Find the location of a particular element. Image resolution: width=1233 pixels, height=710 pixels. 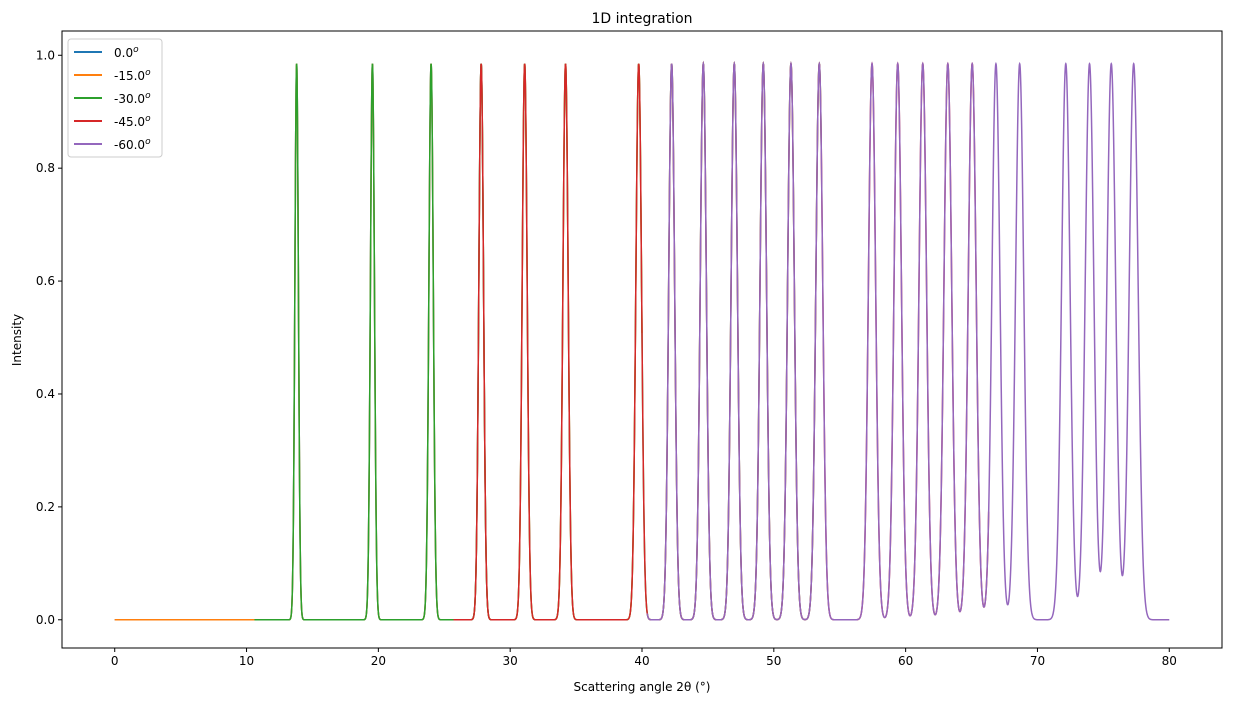

x-tick-label: 10 is located at coordinates (246, 661).